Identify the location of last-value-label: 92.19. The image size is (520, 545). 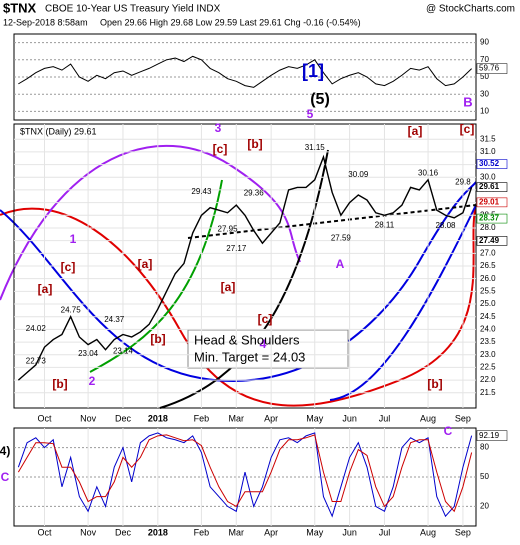
(489, 435).